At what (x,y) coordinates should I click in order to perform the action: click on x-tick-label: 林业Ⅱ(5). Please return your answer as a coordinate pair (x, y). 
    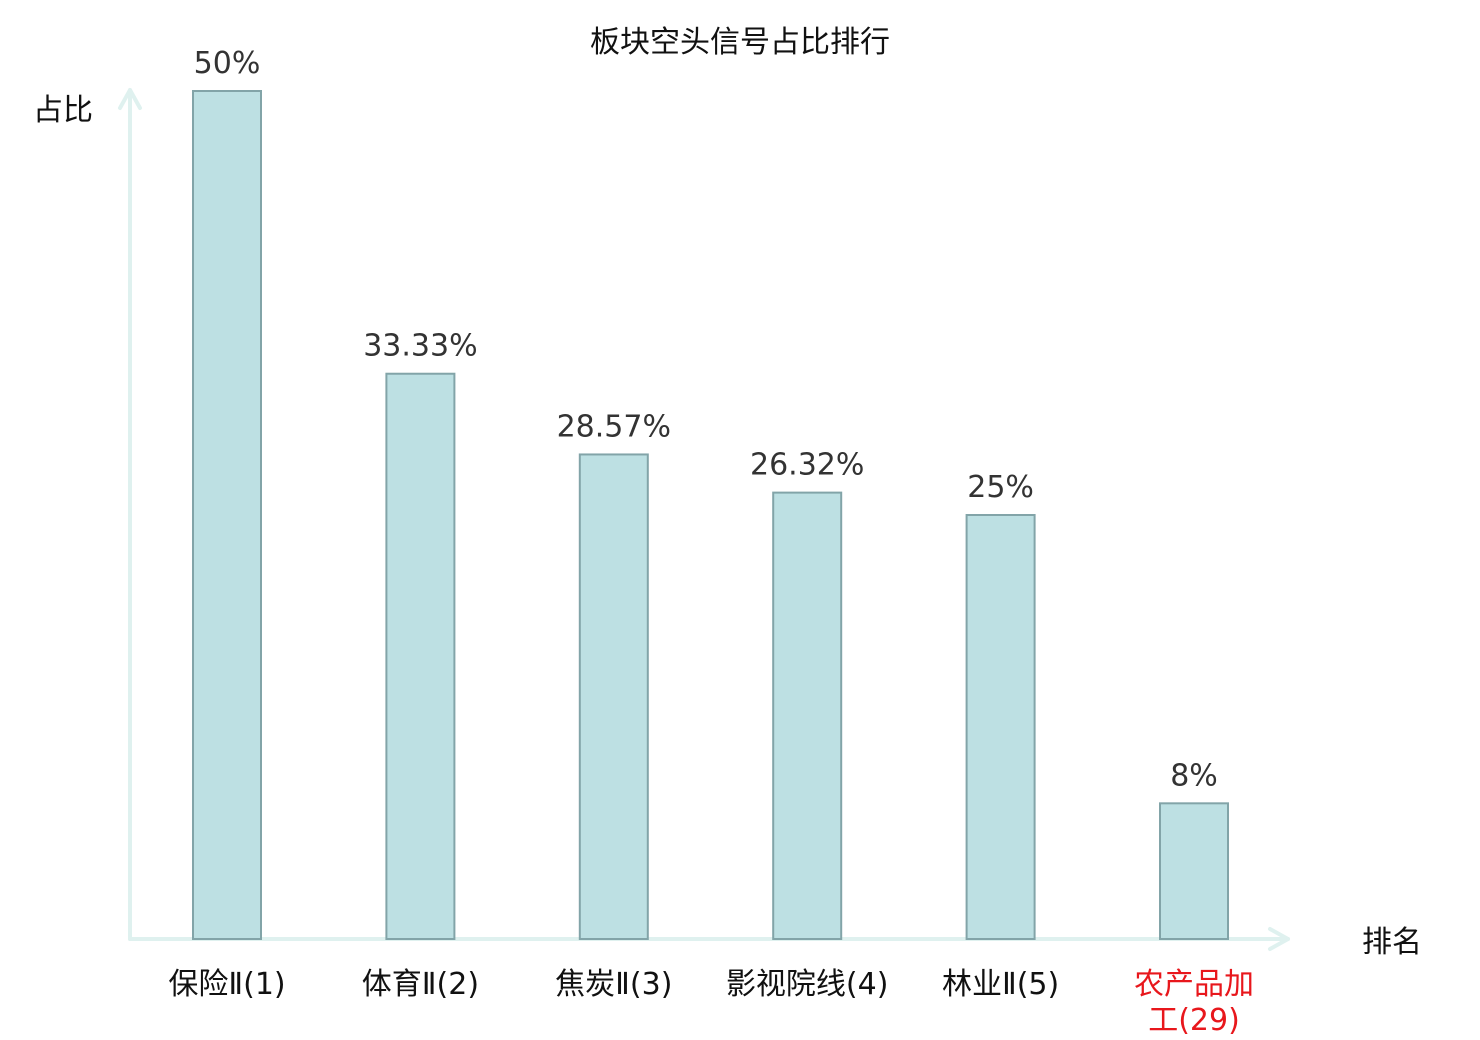
    Looking at the image, I should click on (1000, 984).